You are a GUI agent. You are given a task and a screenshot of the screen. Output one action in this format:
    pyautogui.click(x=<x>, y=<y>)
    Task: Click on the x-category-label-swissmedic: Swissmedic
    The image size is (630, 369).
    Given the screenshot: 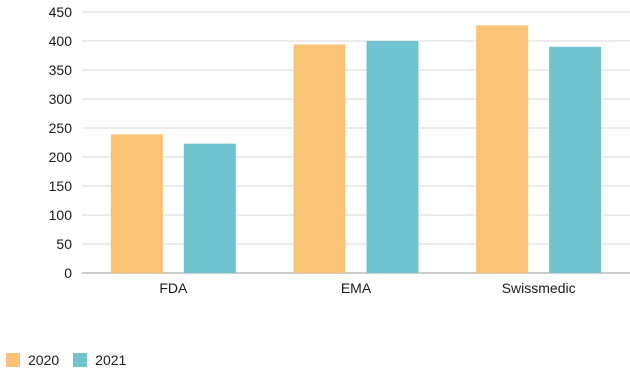 What is the action you would take?
    pyautogui.click(x=539, y=288)
    